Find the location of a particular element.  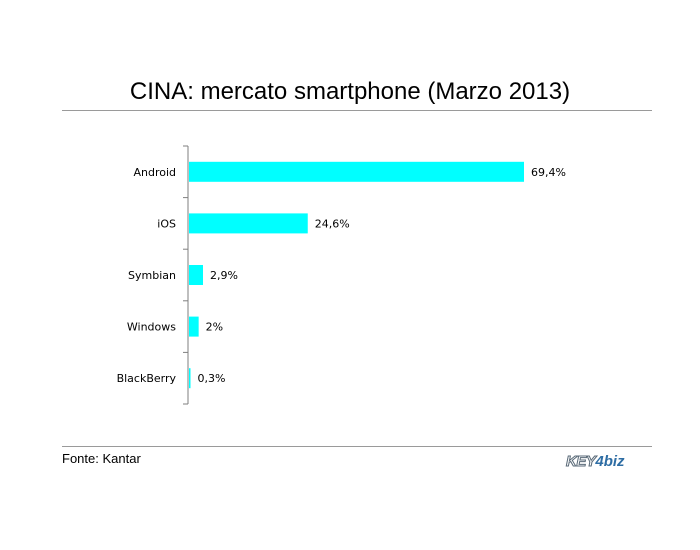

bar-blackberry is located at coordinates (190, 378).